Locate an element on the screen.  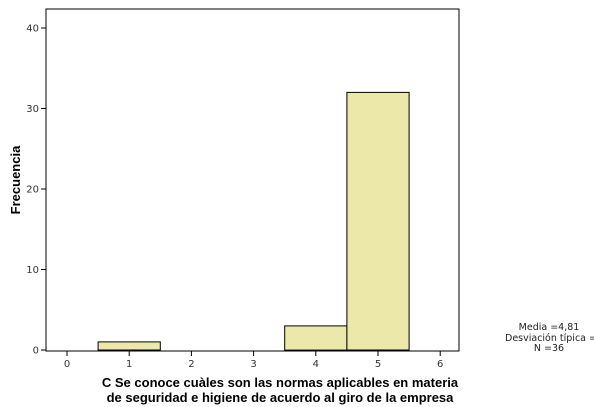
y-tick-label-40: 40 is located at coordinates (32, 29).